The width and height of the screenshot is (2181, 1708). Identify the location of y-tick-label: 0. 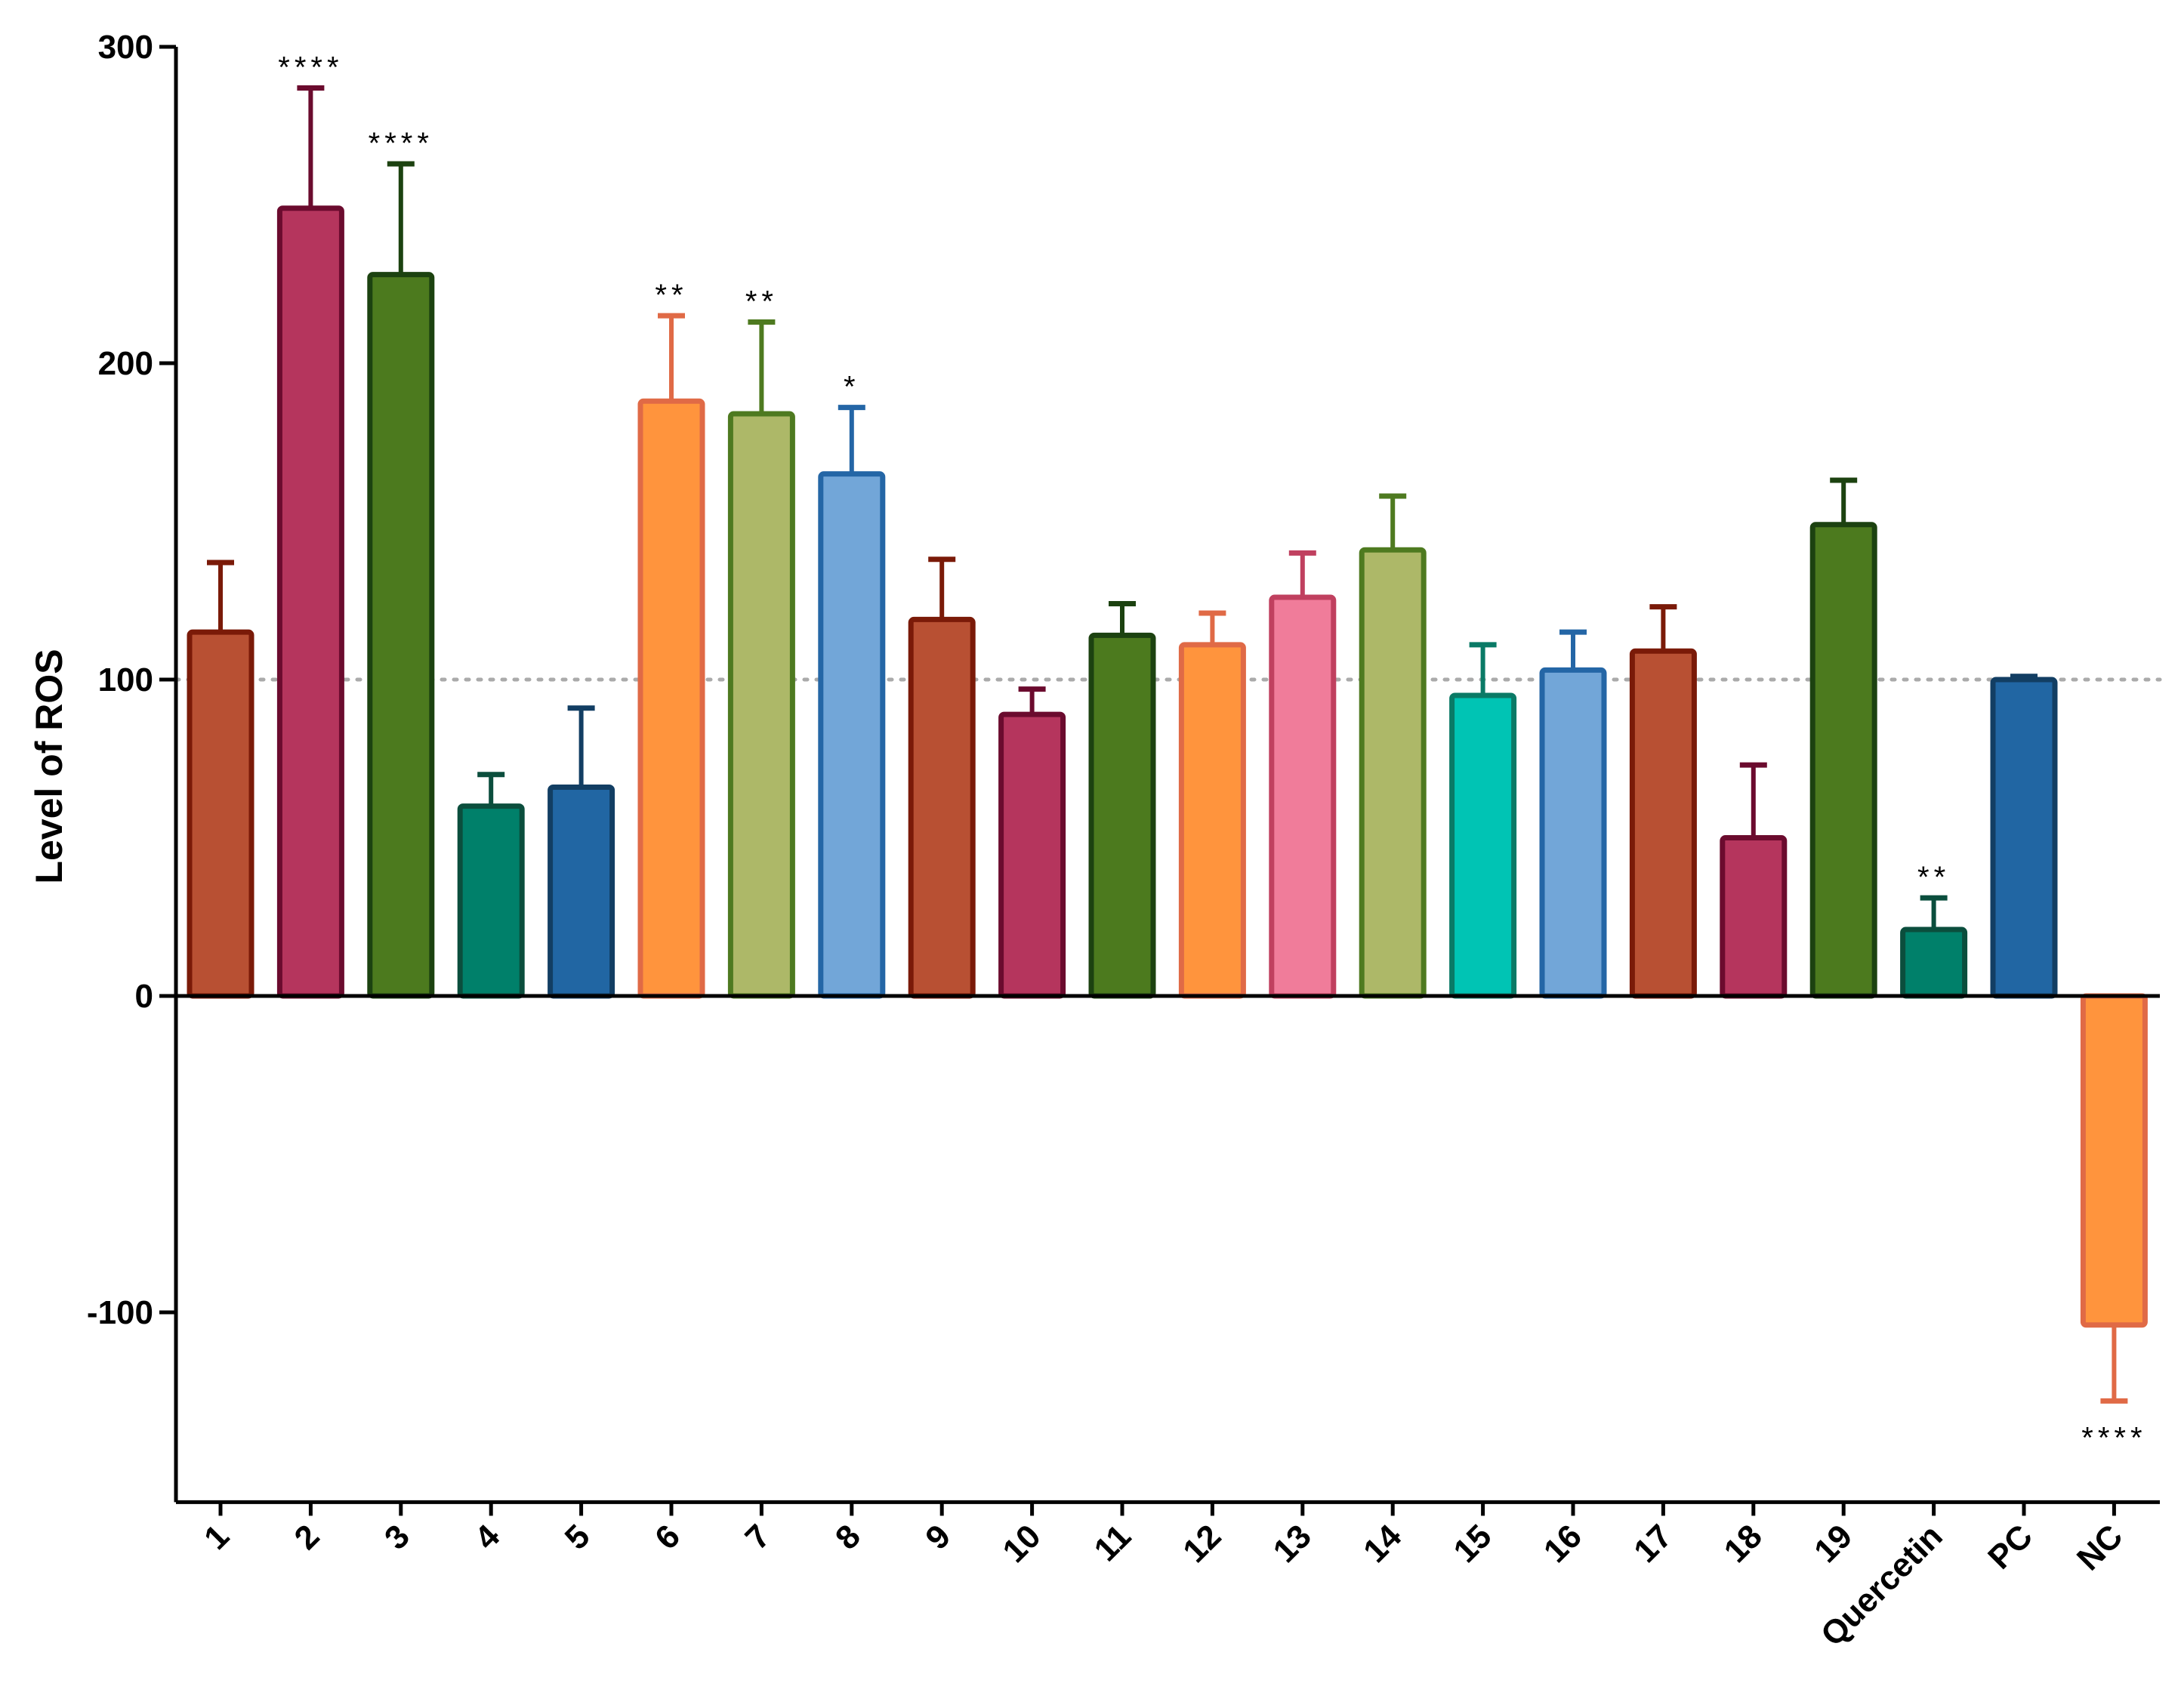
(144, 996).